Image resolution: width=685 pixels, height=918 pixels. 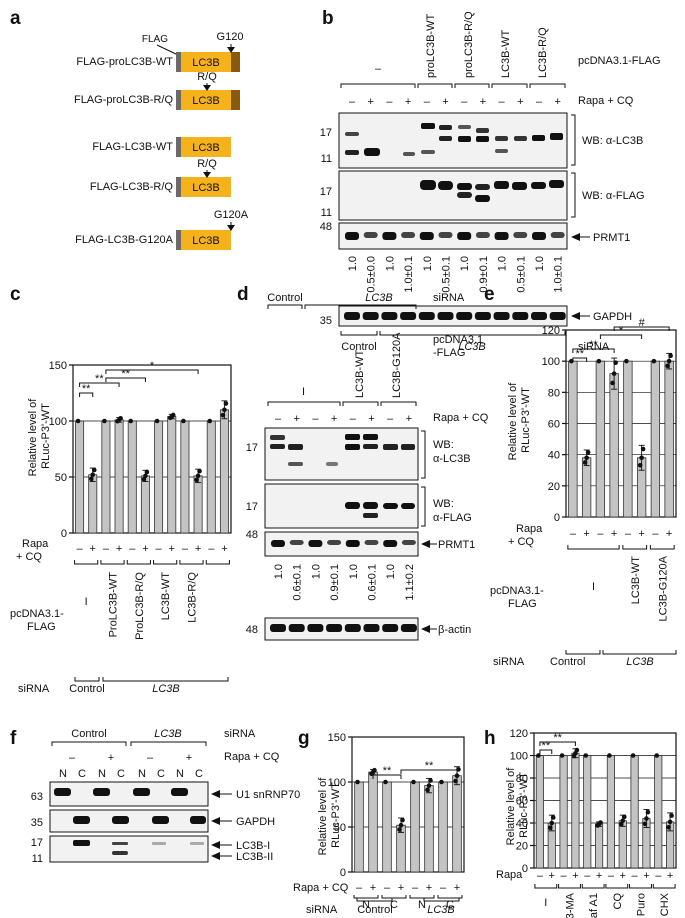 What do you see at coordinates (230, 37) in the screenshot?
I see `construct-annotation: G120` at bounding box center [230, 37].